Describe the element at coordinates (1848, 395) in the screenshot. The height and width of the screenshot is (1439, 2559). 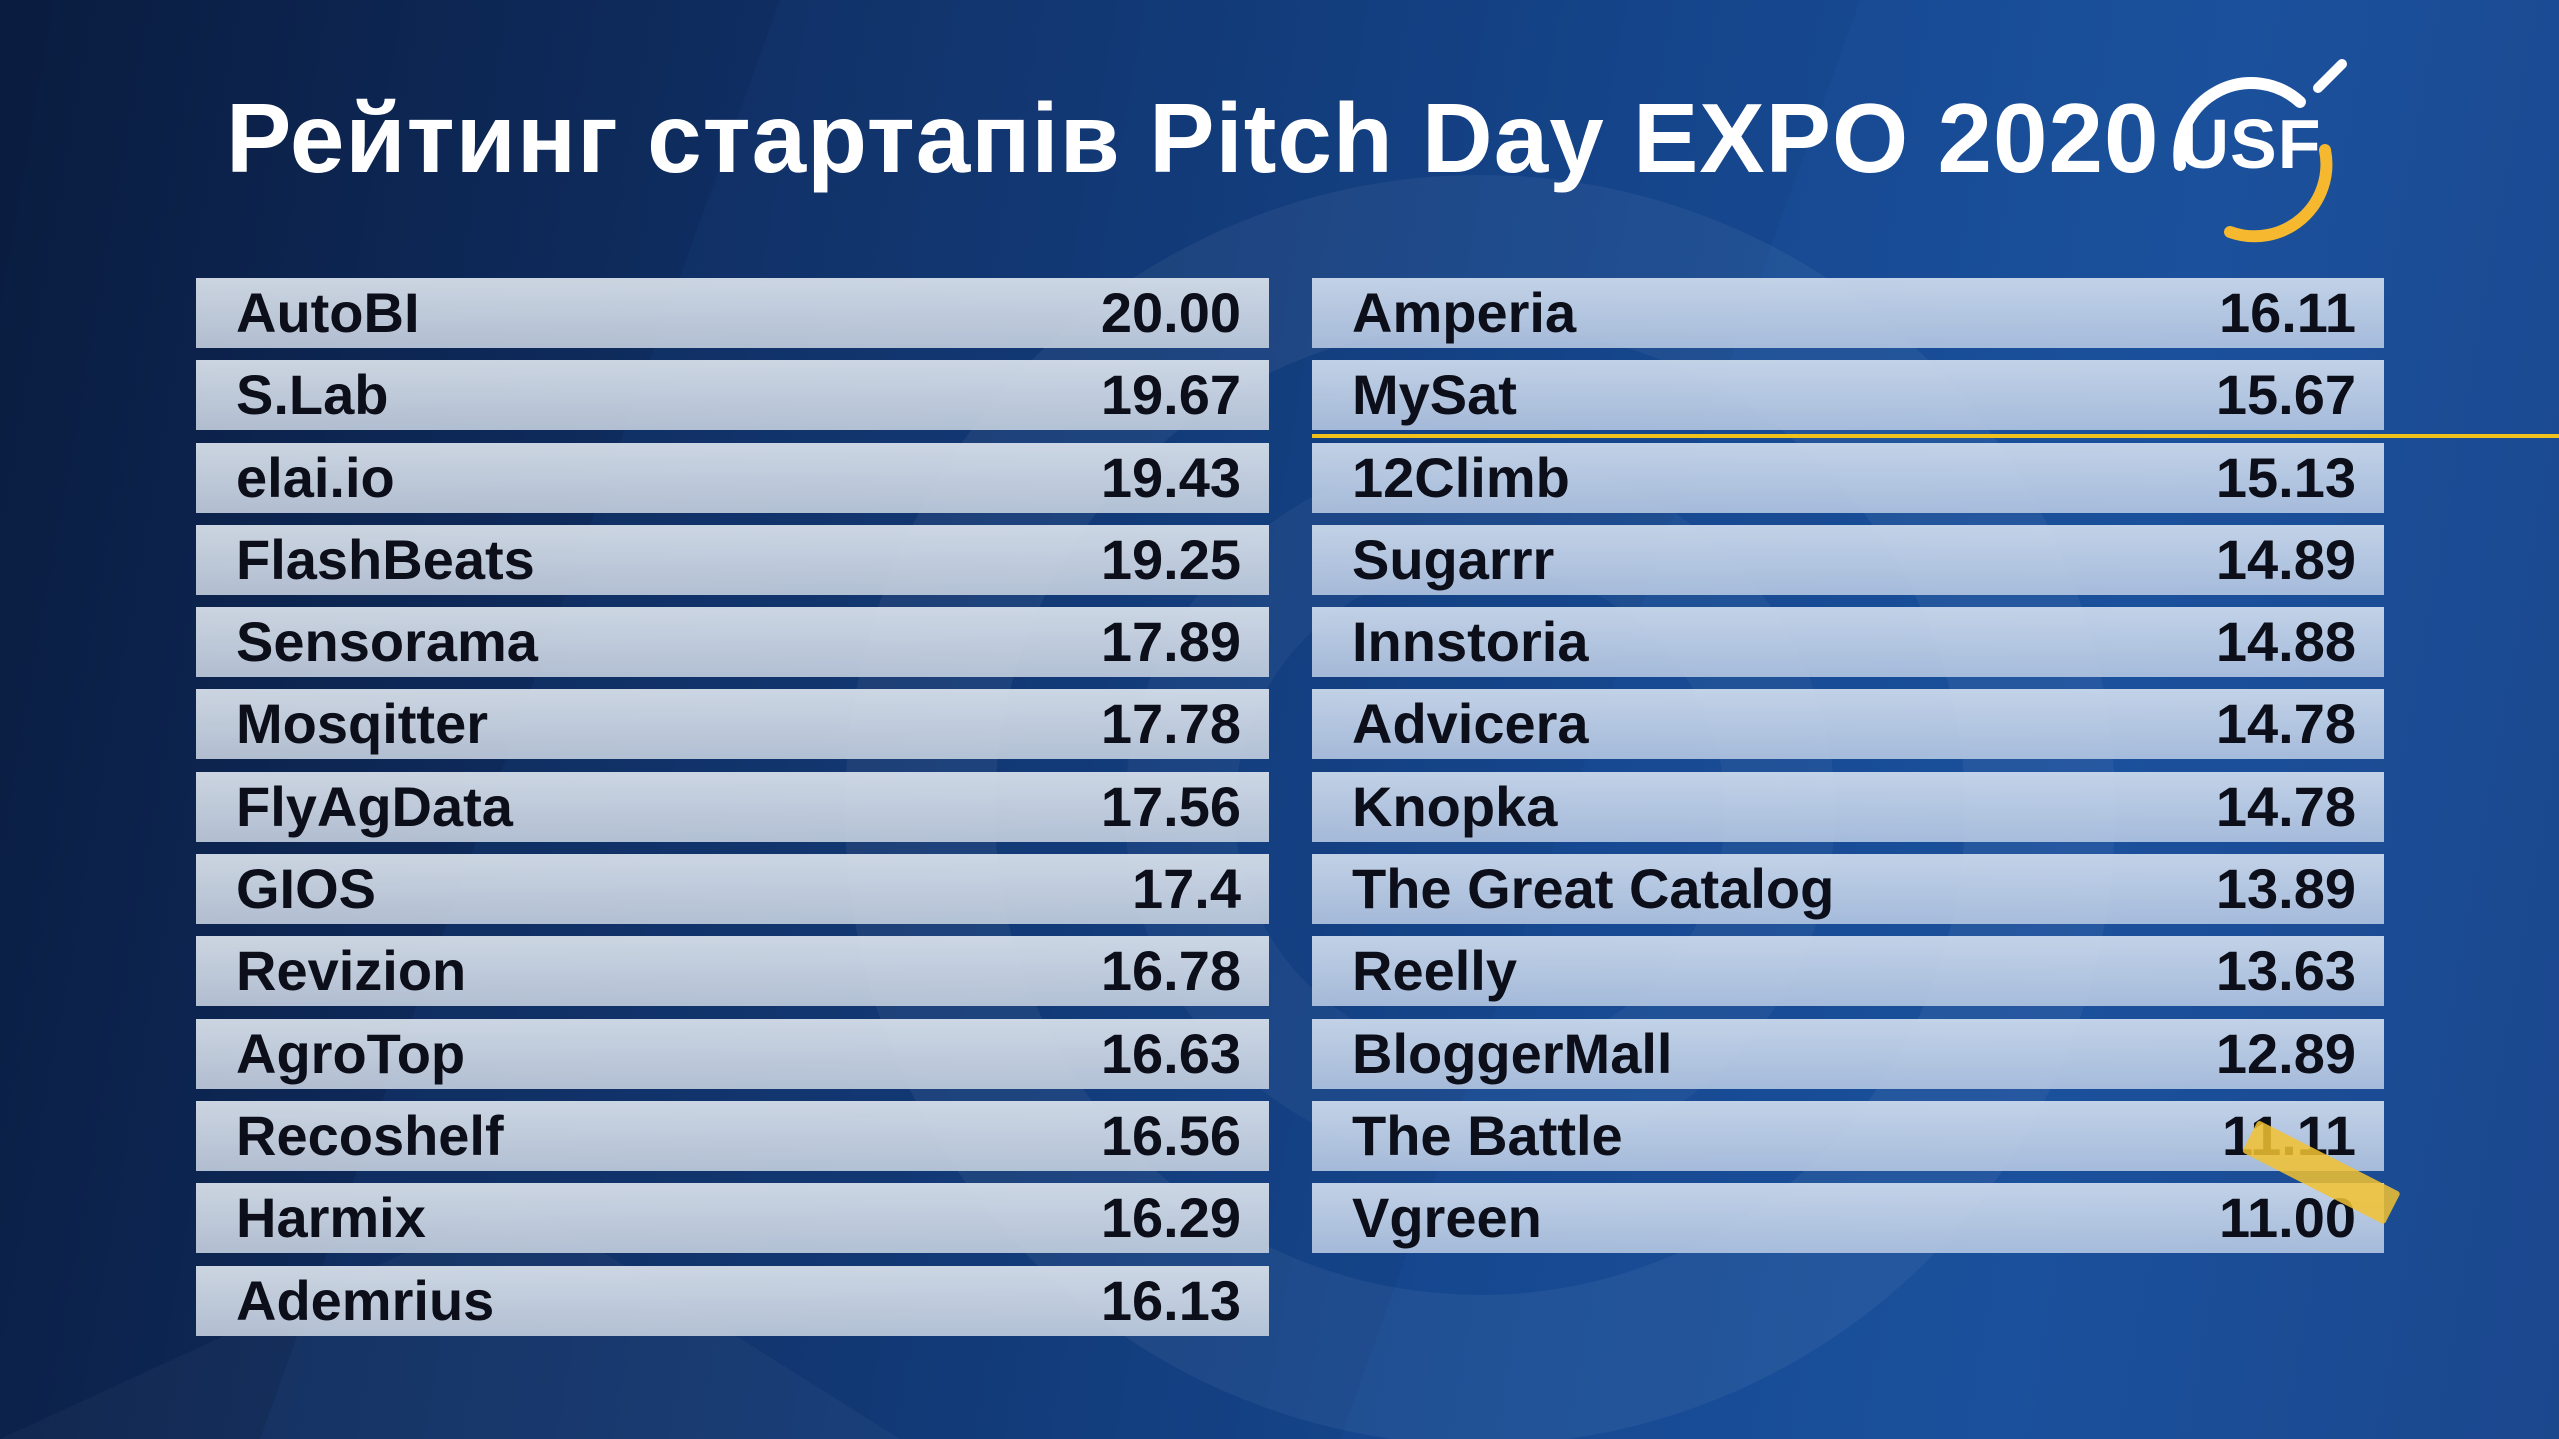
I see `ranking-row: MySat 15.67` at that location.